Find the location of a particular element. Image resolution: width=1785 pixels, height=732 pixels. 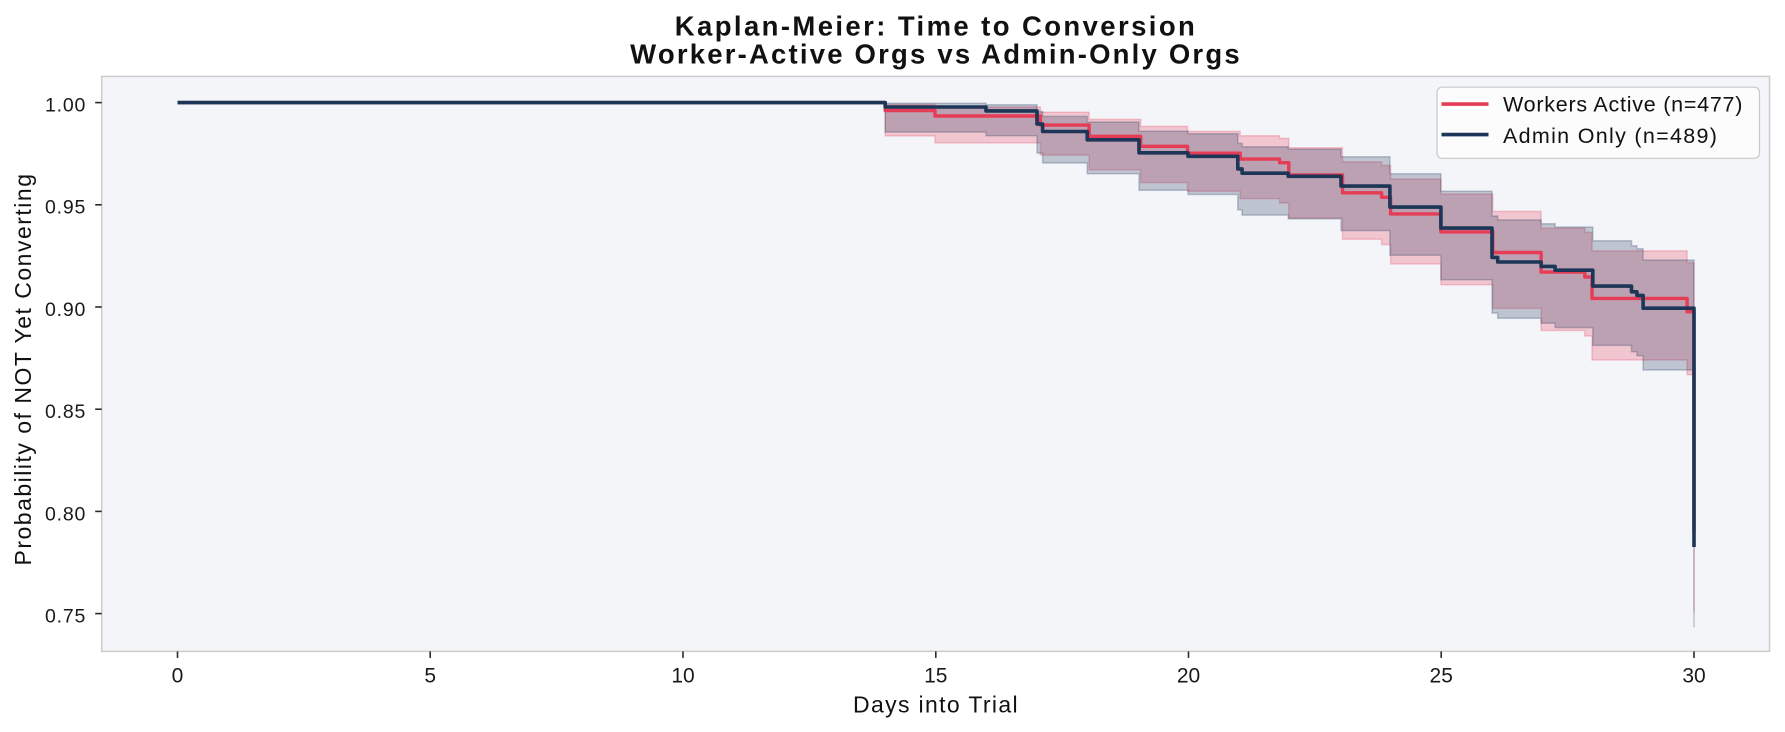

svg-text: 10 is located at coordinates (682, 676).